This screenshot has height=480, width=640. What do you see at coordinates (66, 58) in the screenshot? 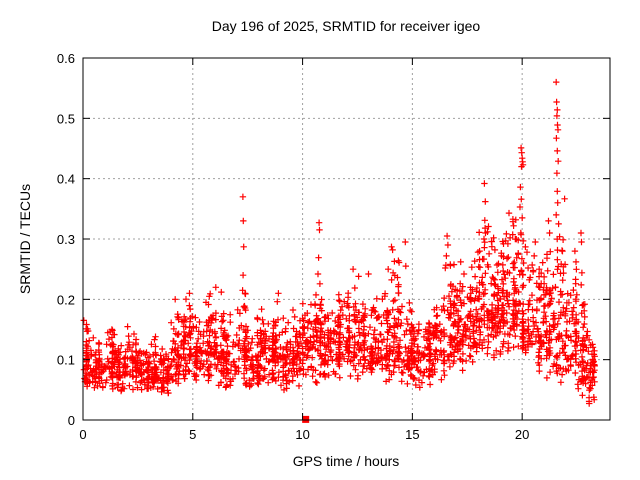
I see `y-tick-label: 0.6` at bounding box center [66, 58].